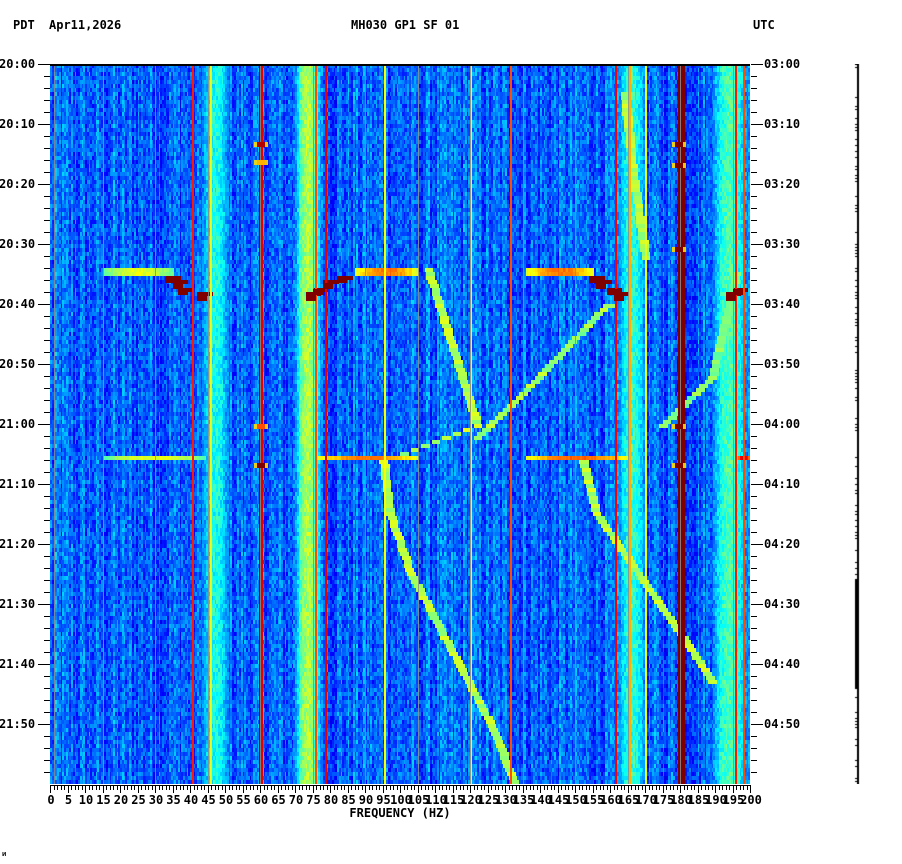 The image size is (902, 864). Describe the element at coordinates (488, 800) in the screenshot. I see `x-tick-label: 125` at that location.